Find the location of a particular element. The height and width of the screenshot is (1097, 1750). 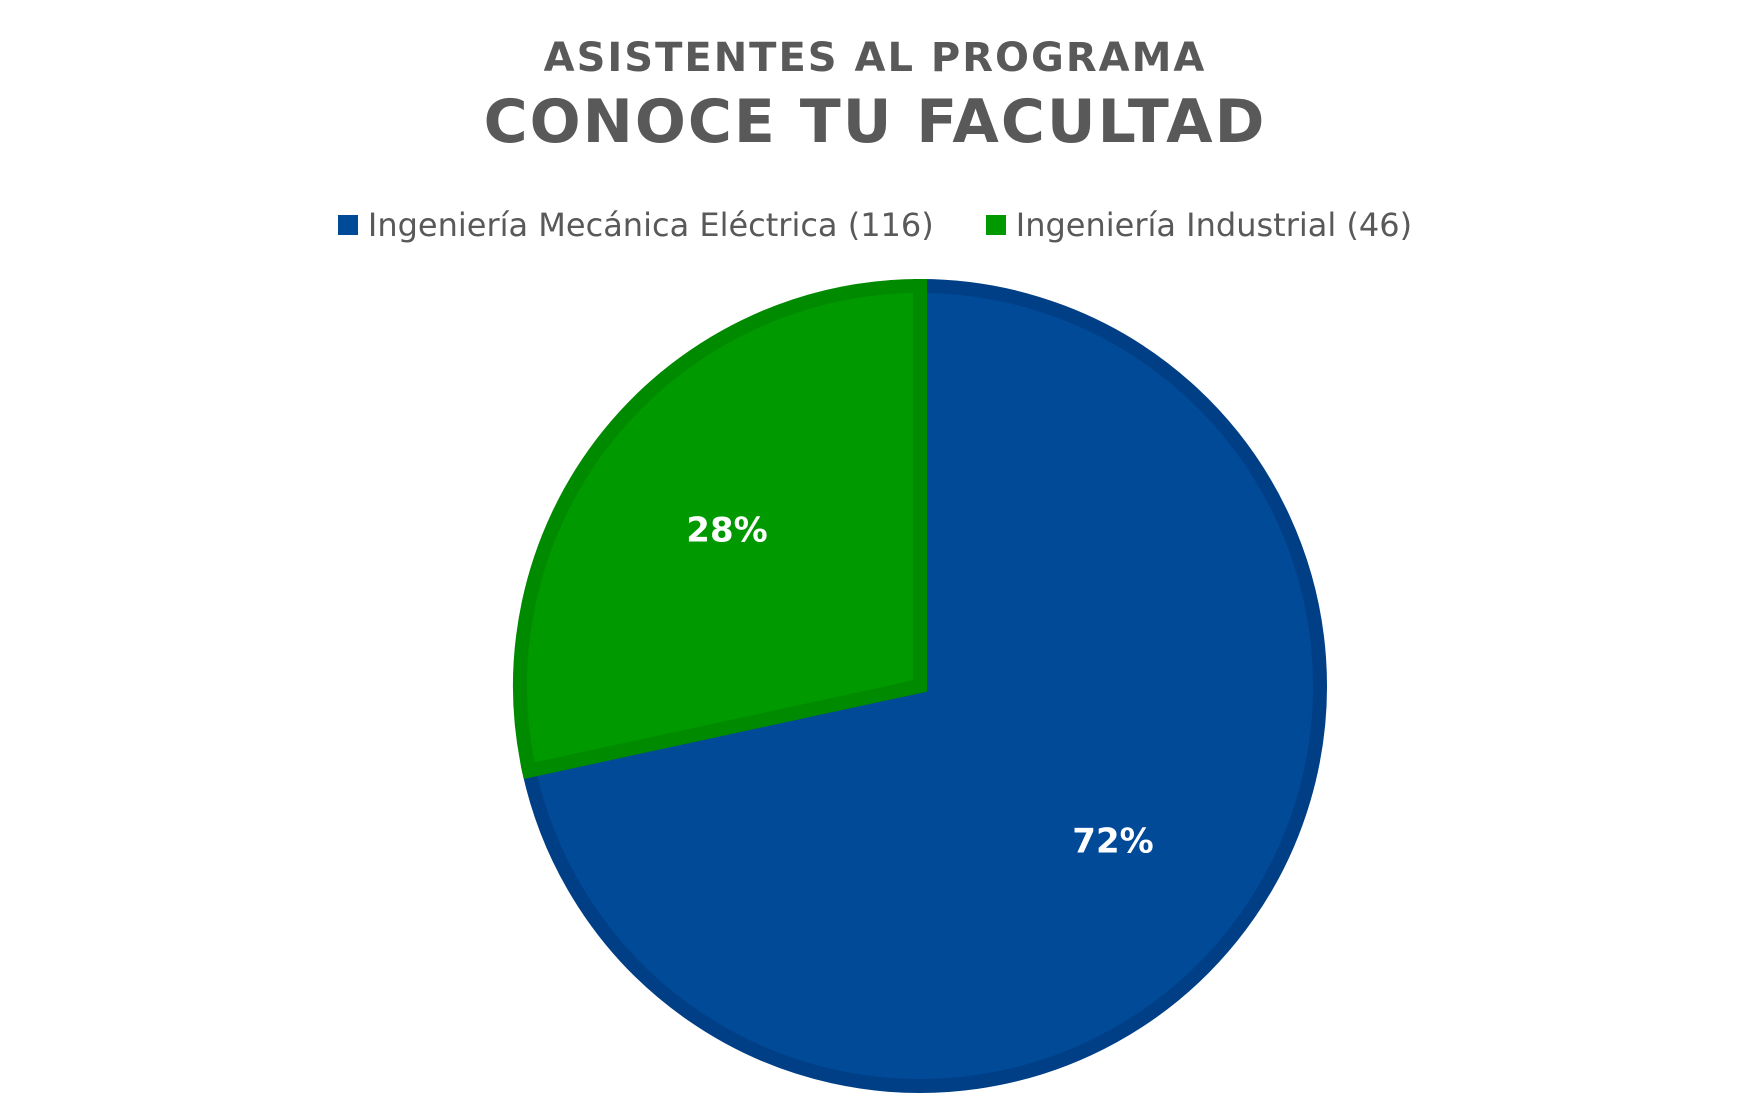

legend-label-mecanica-electrica: Ingeniería Mecánica Eléctrica (116) is located at coordinates (650, 225).